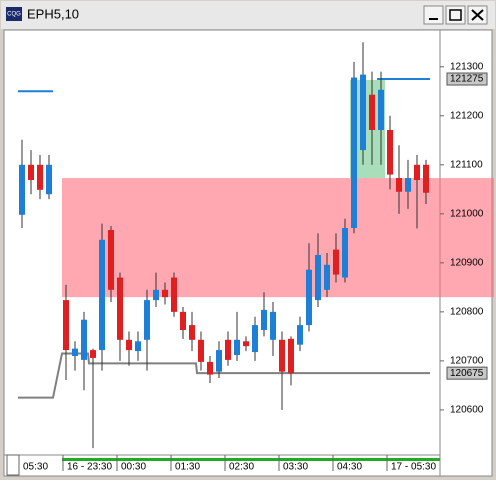 The image size is (496, 485). Describe the element at coordinates (35, 467) in the screenshot. I see `x-tick-label: 05:30` at that location.